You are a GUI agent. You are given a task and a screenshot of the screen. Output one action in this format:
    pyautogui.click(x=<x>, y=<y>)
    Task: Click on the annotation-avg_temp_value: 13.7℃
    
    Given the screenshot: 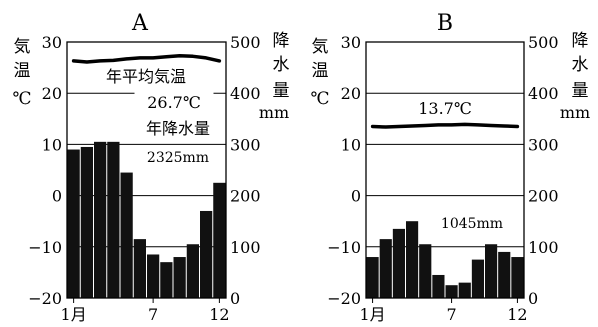 What is the action you would take?
    pyautogui.click(x=445, y=108)
    